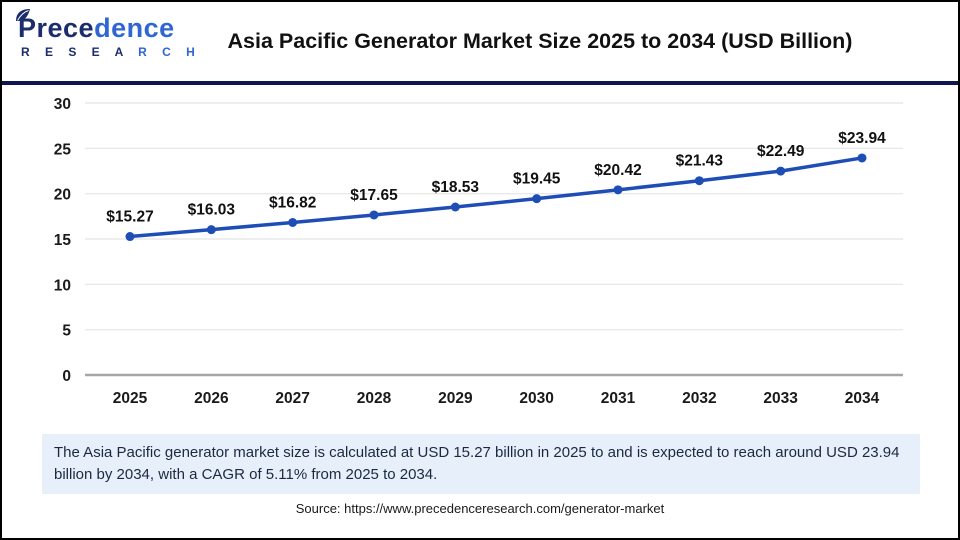 The image size is (960, 540). Describe the element at coordinates (456, 187) in the screenshot. I see `data-label: $18.53` at that location.